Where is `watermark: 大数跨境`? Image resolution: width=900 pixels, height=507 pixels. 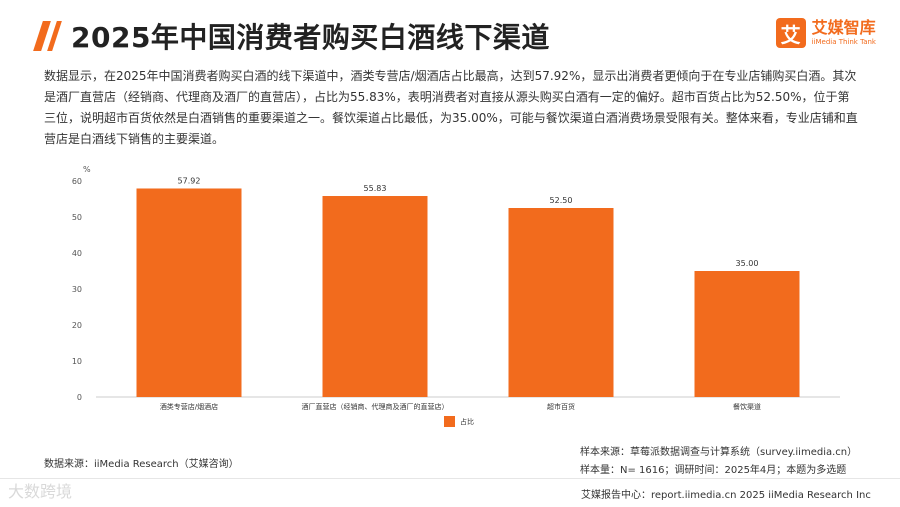 watermark: 大数跨境 is located at coordinates (40, 491).